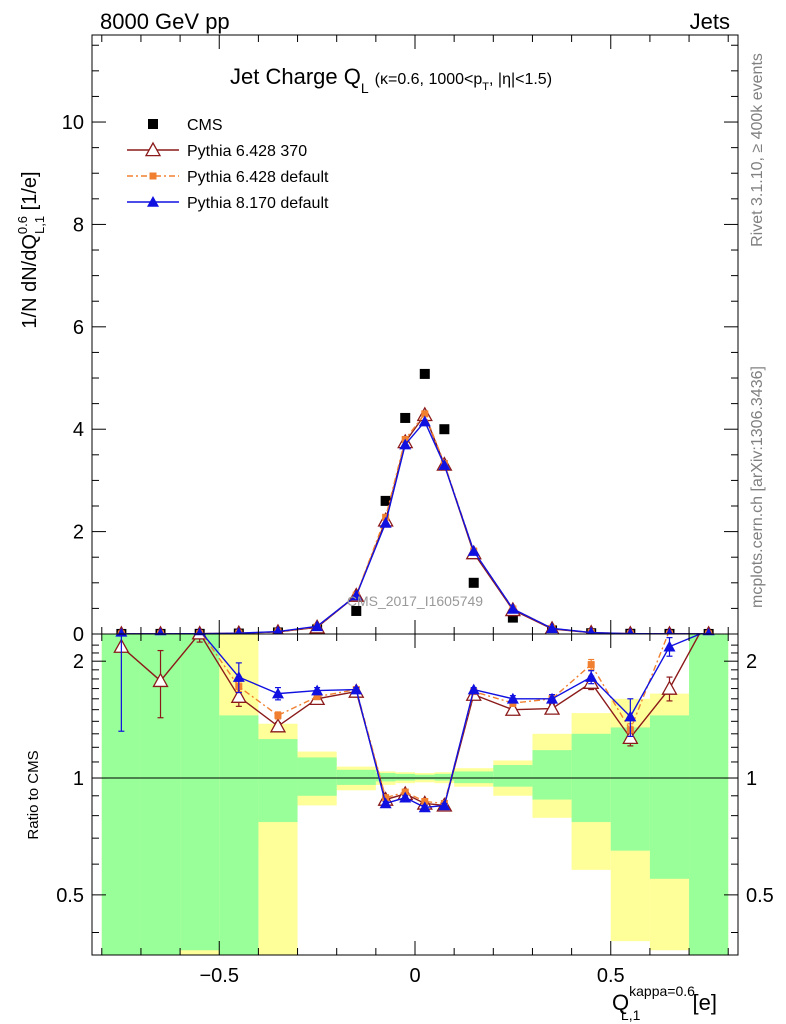 This screenshot has height=1024, width=786. Describe the element at coordinates (415, 601) in the screenshot. I see `watermark: CMS_2017_I1605749` at that location.